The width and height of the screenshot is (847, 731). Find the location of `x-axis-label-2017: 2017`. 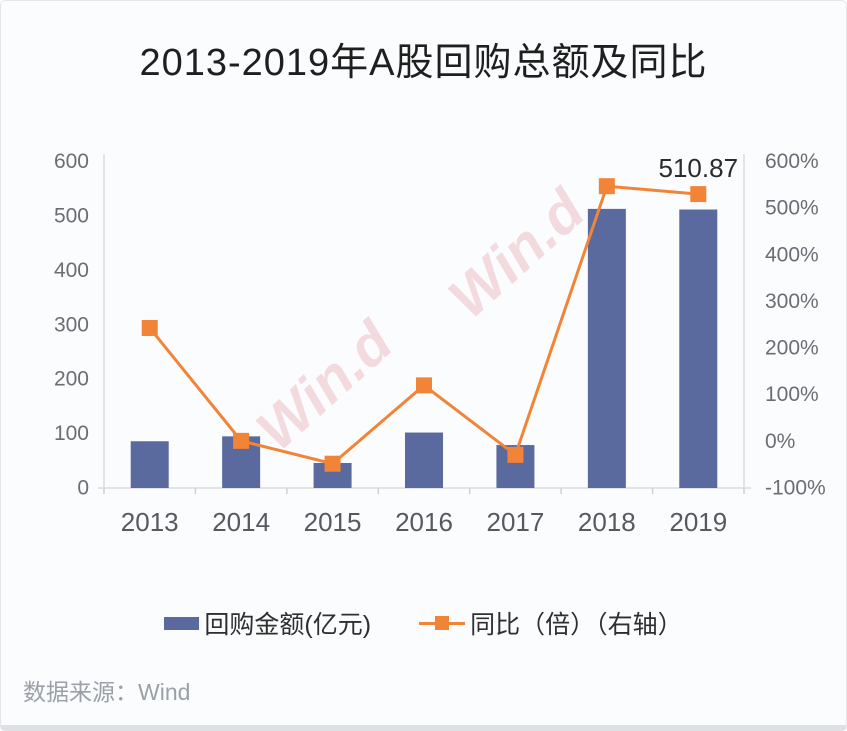

x-axis-label-2017: 2017 is located at coordinates (516, 522).